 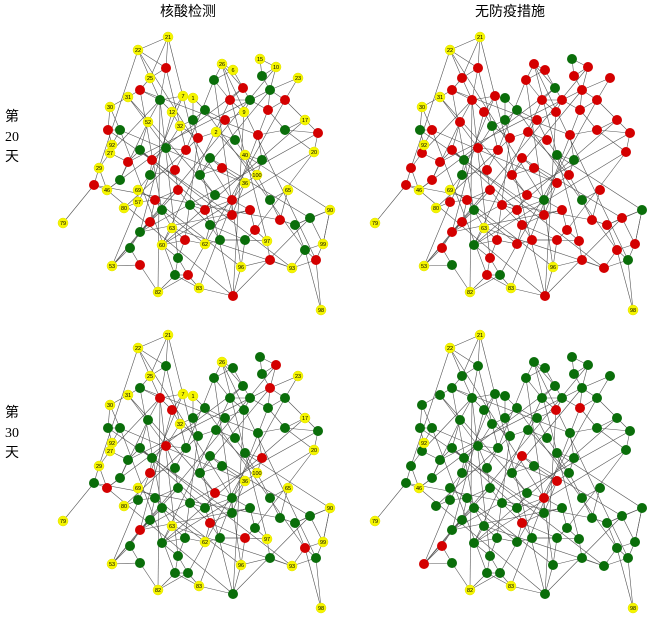 What do you see at coordinates (298, 377) in the screenshot?
I see `node-label: 23` at bounding box center [298, 377].